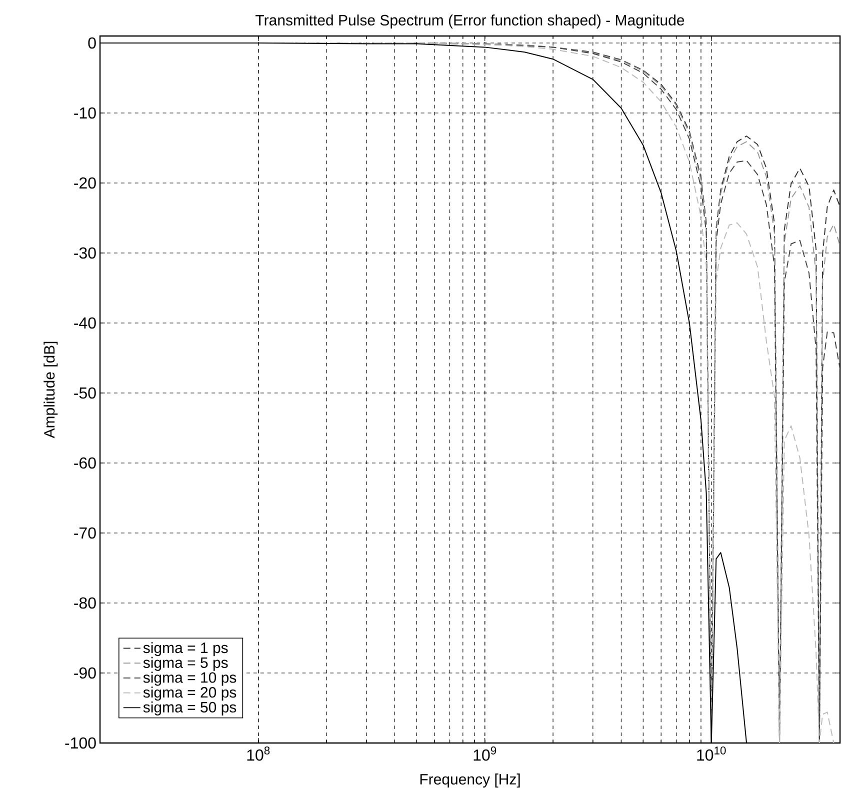  What do you see at coordinates (85, 673) in the screenshot?
I see `y-tick-label: -90` at bounding box center [85, 673].